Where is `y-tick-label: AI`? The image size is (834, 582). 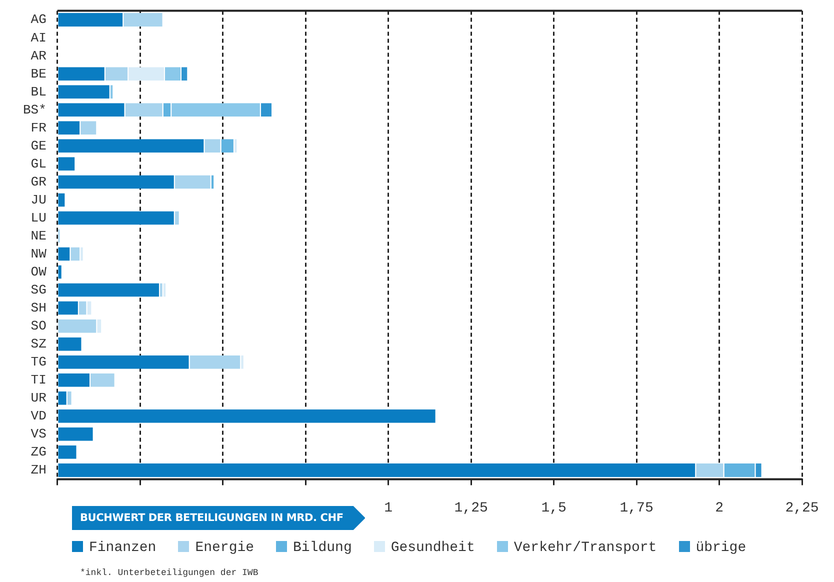
y-tick-label: AI is located at coordinates (38, 38).